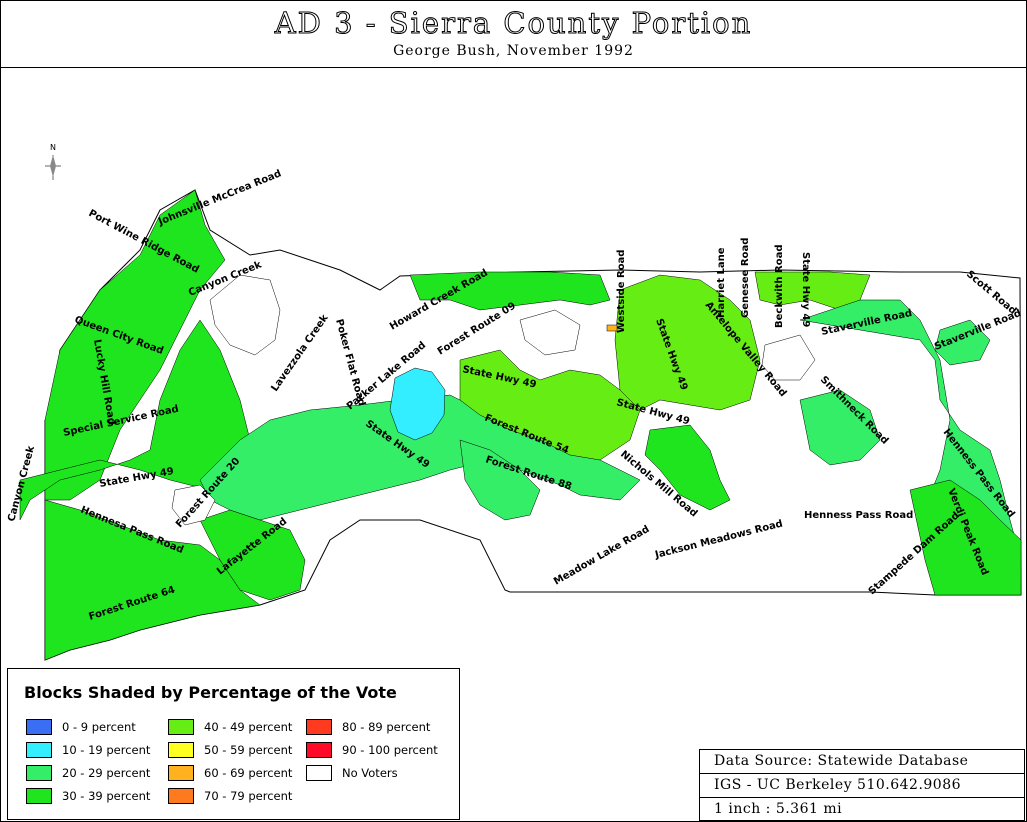 Image resolution: width=1027 pixels, height=822 pixels. Describe the element at coordinates (621, 291) in the screenshot. I see `road-label: Westside Road` at that location.